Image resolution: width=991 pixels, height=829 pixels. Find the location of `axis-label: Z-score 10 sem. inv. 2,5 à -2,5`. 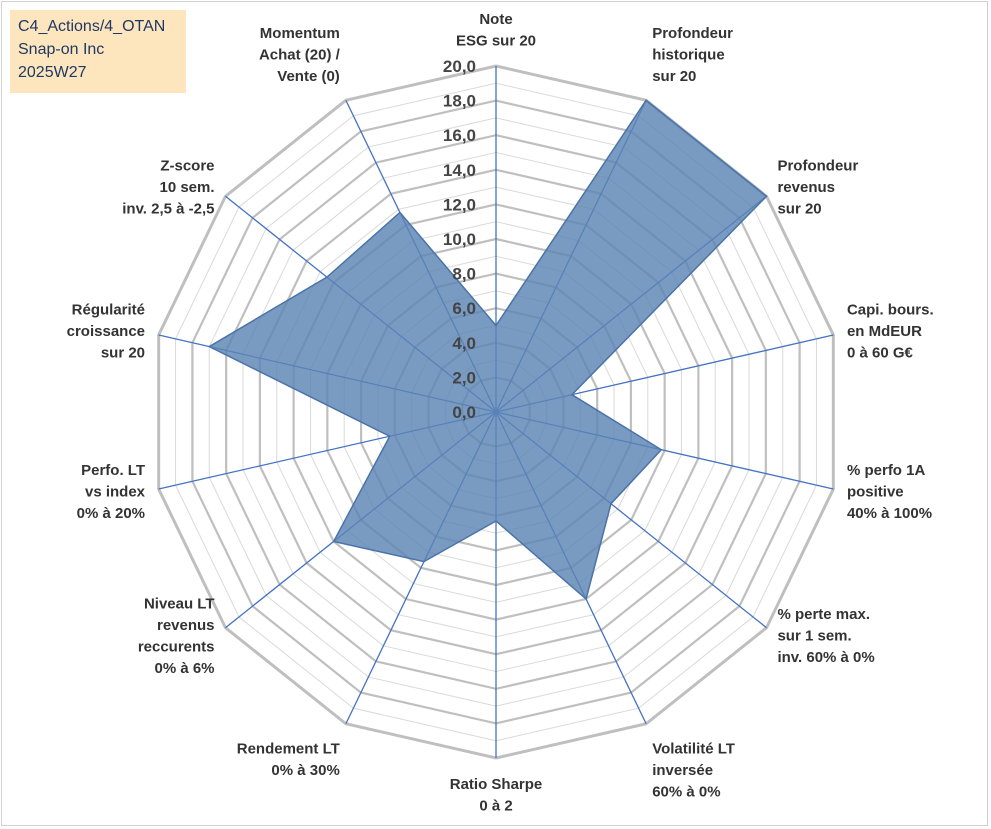

axis-label: Z-score 10 sem. inv. 2,5 à -2,5 is located at coordinates (168, 187).